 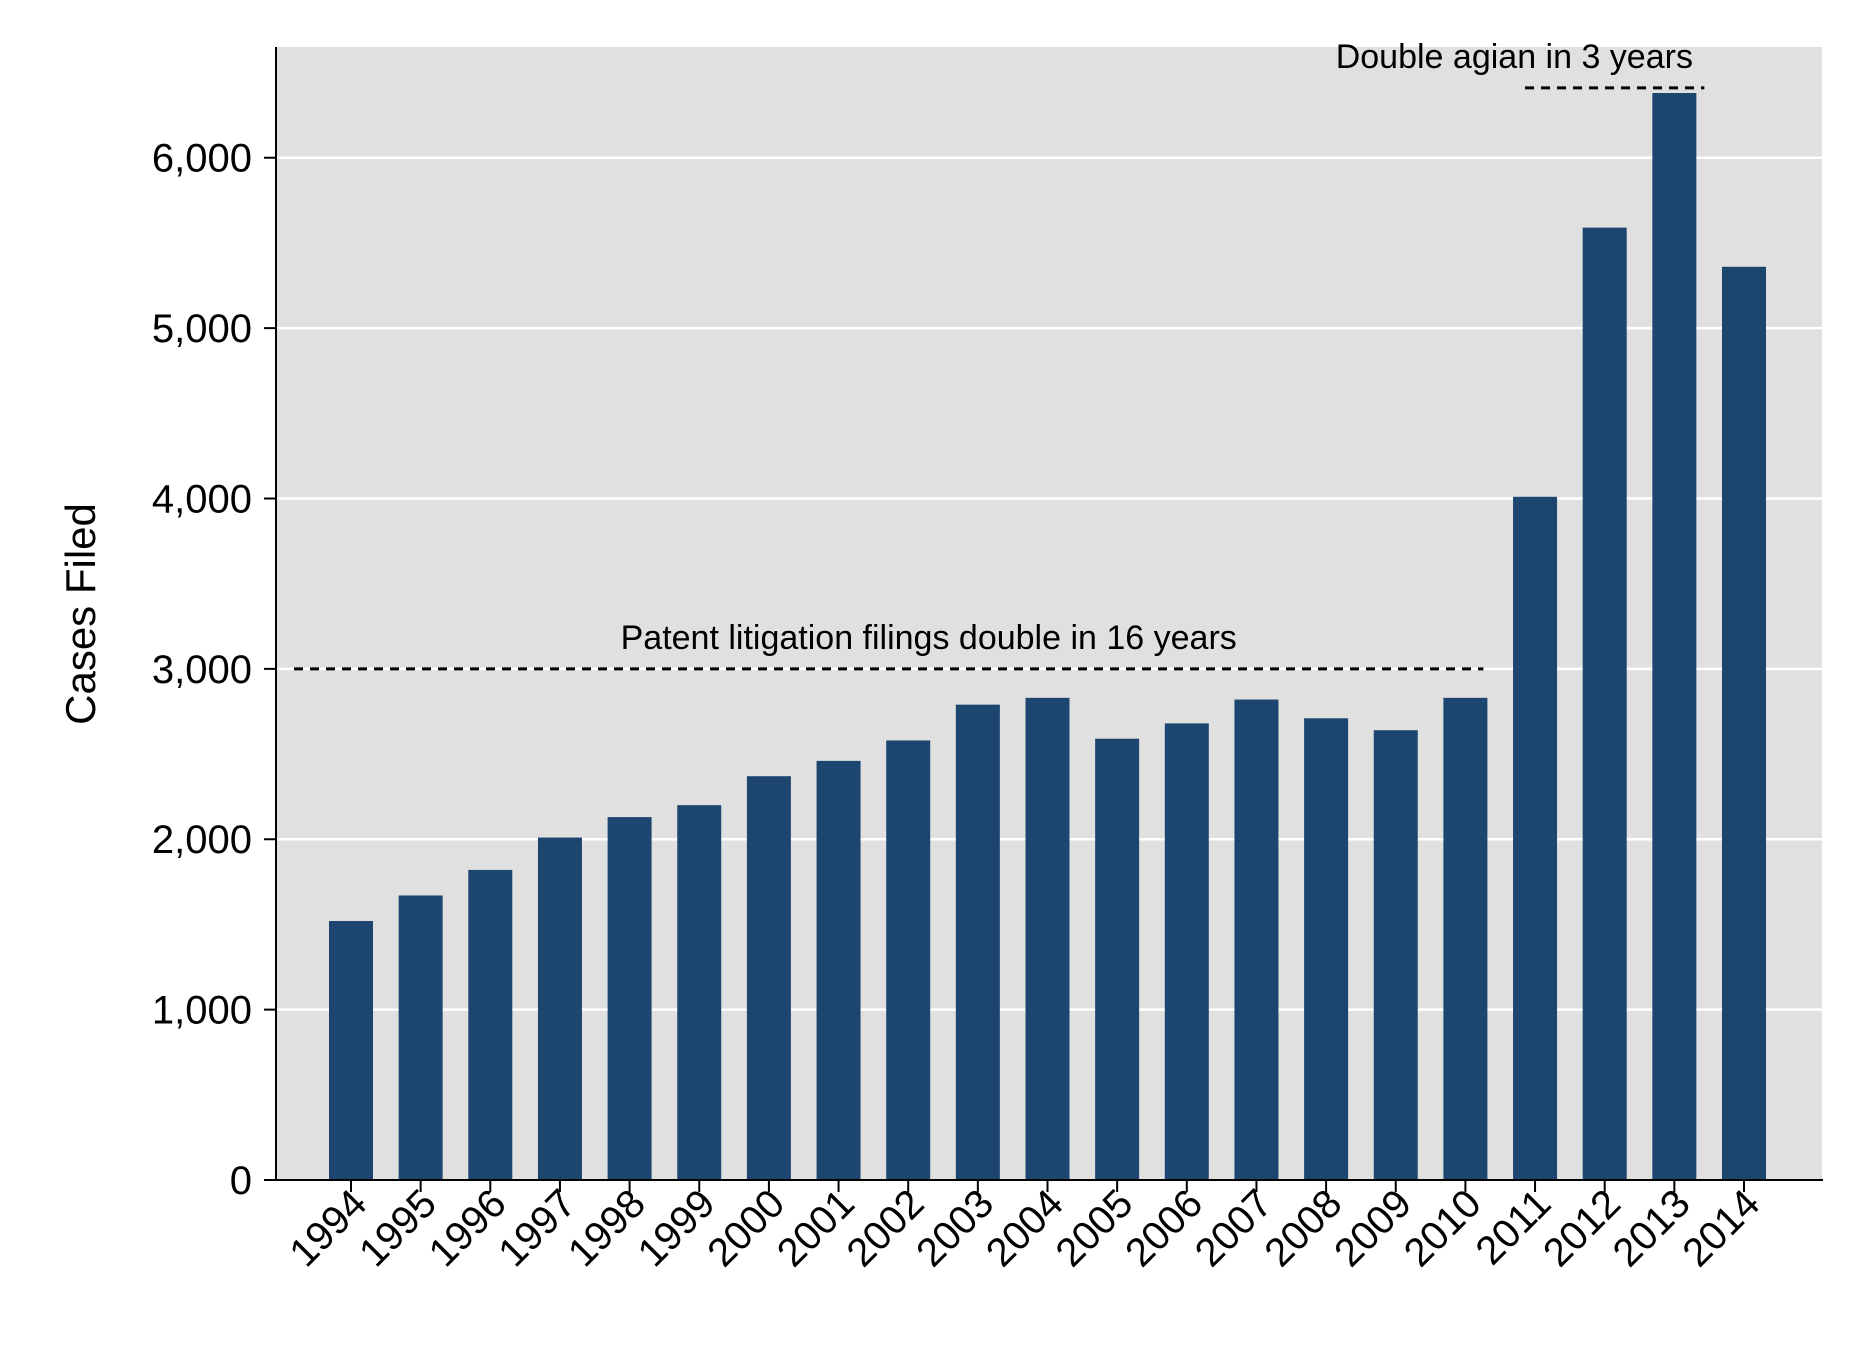 I want to click on x-tick-label: 1996, so click(x=468, y=1228).